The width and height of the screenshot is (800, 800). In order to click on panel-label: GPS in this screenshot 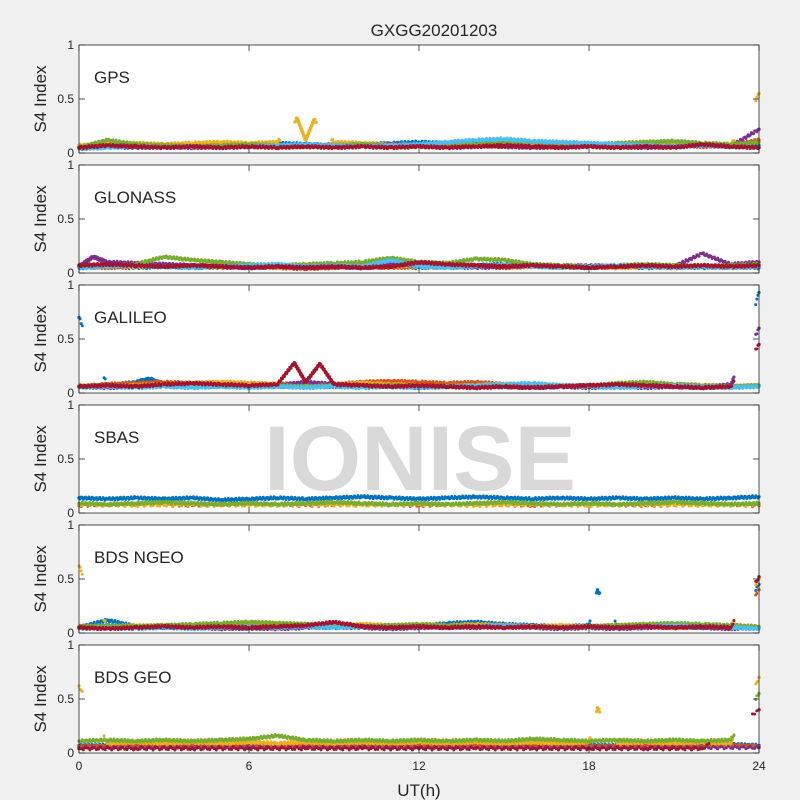, I will do `click(112, 77)`.